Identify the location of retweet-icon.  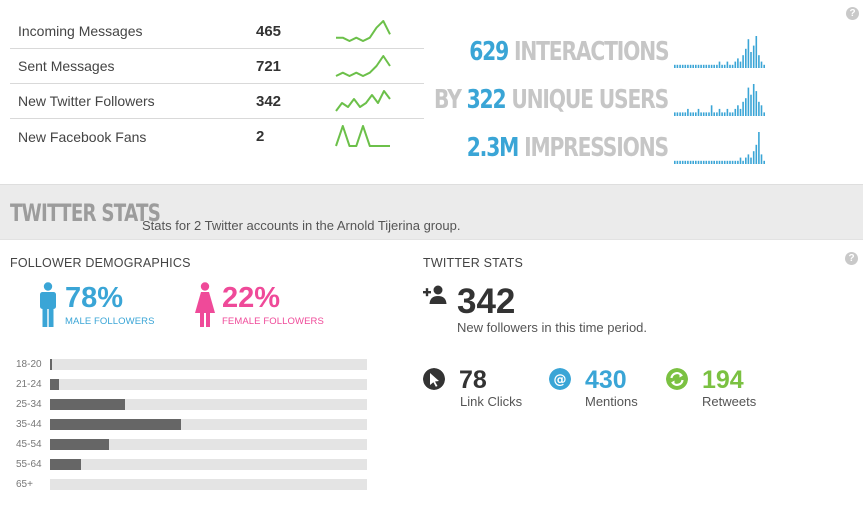
(677, 379).